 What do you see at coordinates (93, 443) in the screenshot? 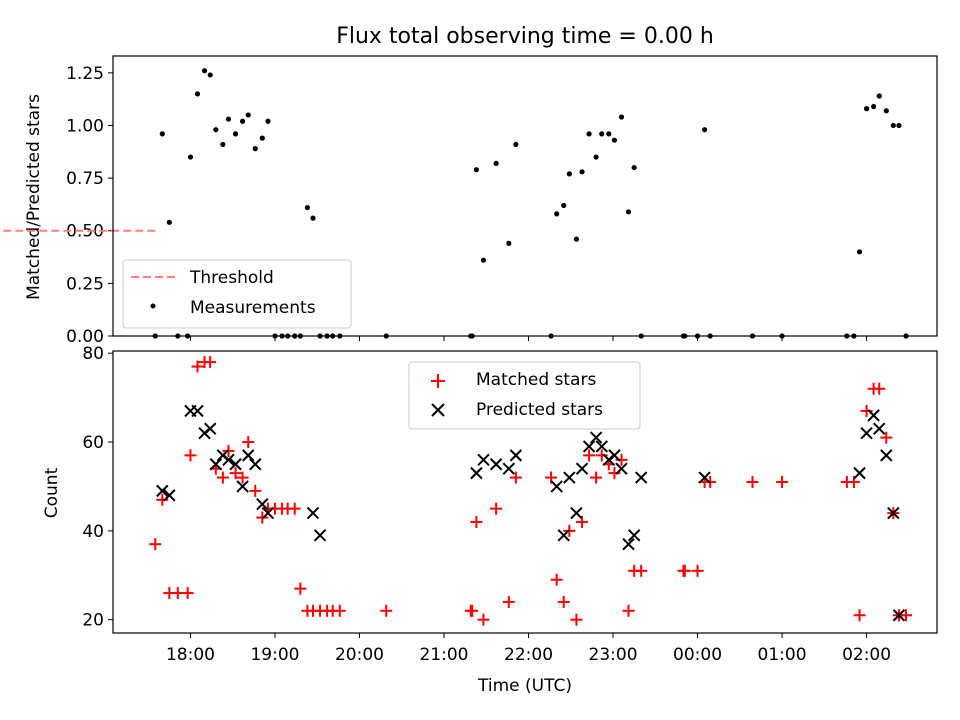
I see `count-y-tick-label: 60` at bounding box center [93, 443].